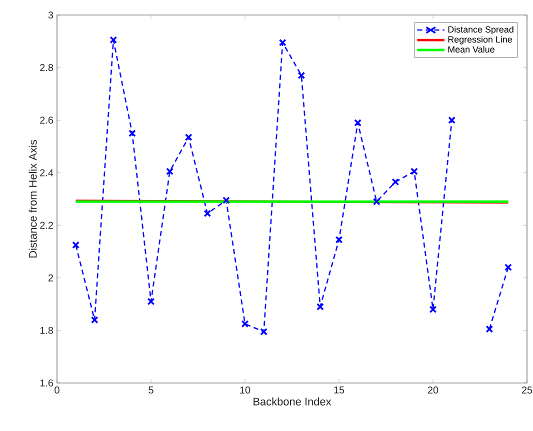 The height and width of the screenshot is (431, 533). Describe the element at coordinates (293, 401) in the screenshot. I see `x-axis-title: Backbone Index` at that location.